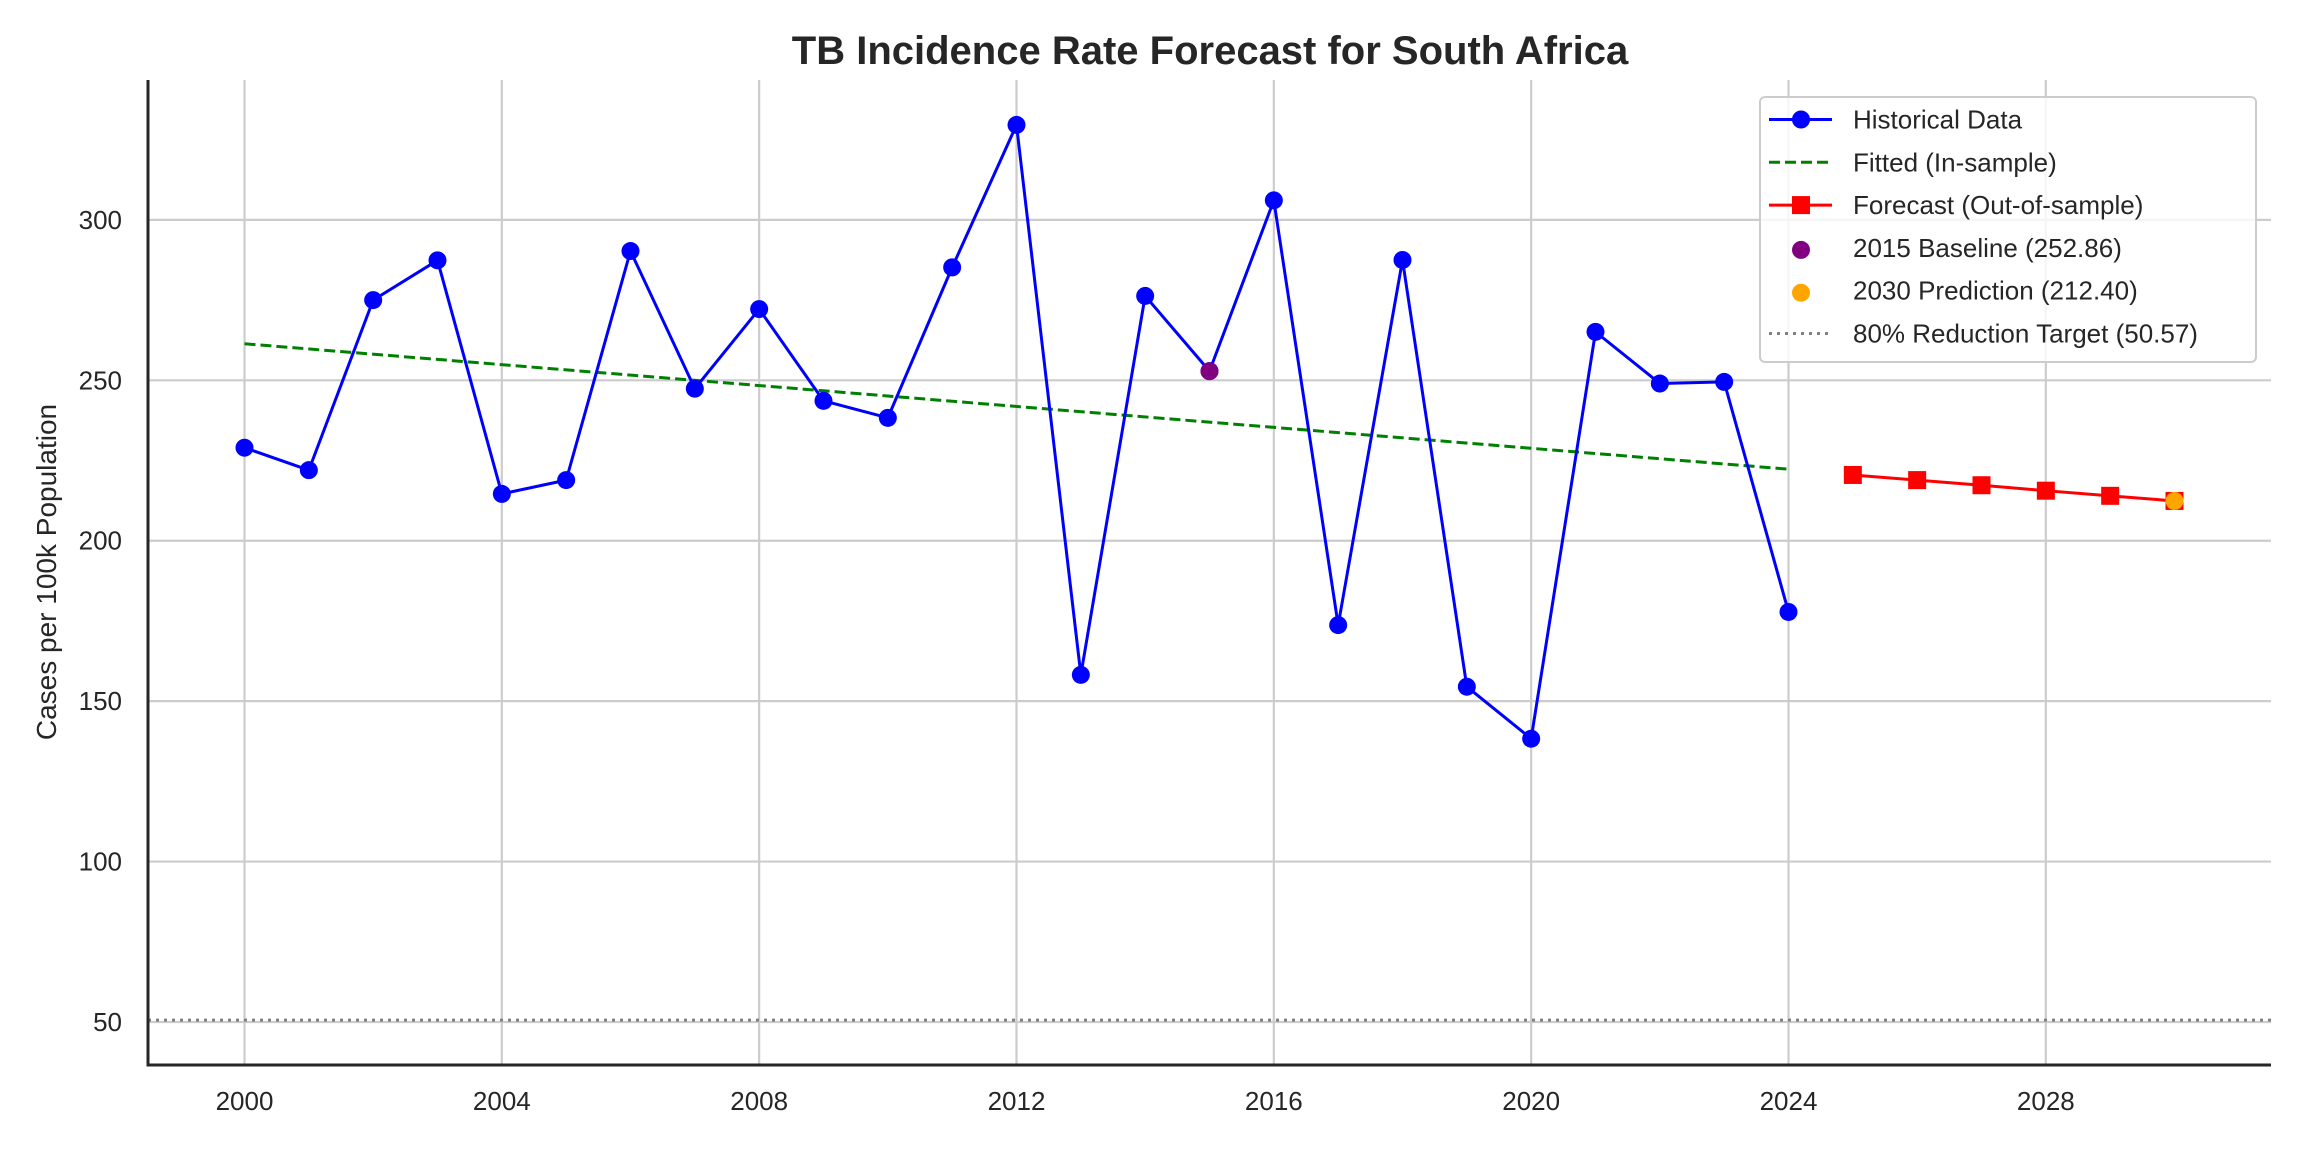 This screenshot has height=1152, width=2304. What do you see at coordinates (1801, 119) in the screenshot?
I see `legend-circle-marker-icon` at bounding box center [1801, 119].